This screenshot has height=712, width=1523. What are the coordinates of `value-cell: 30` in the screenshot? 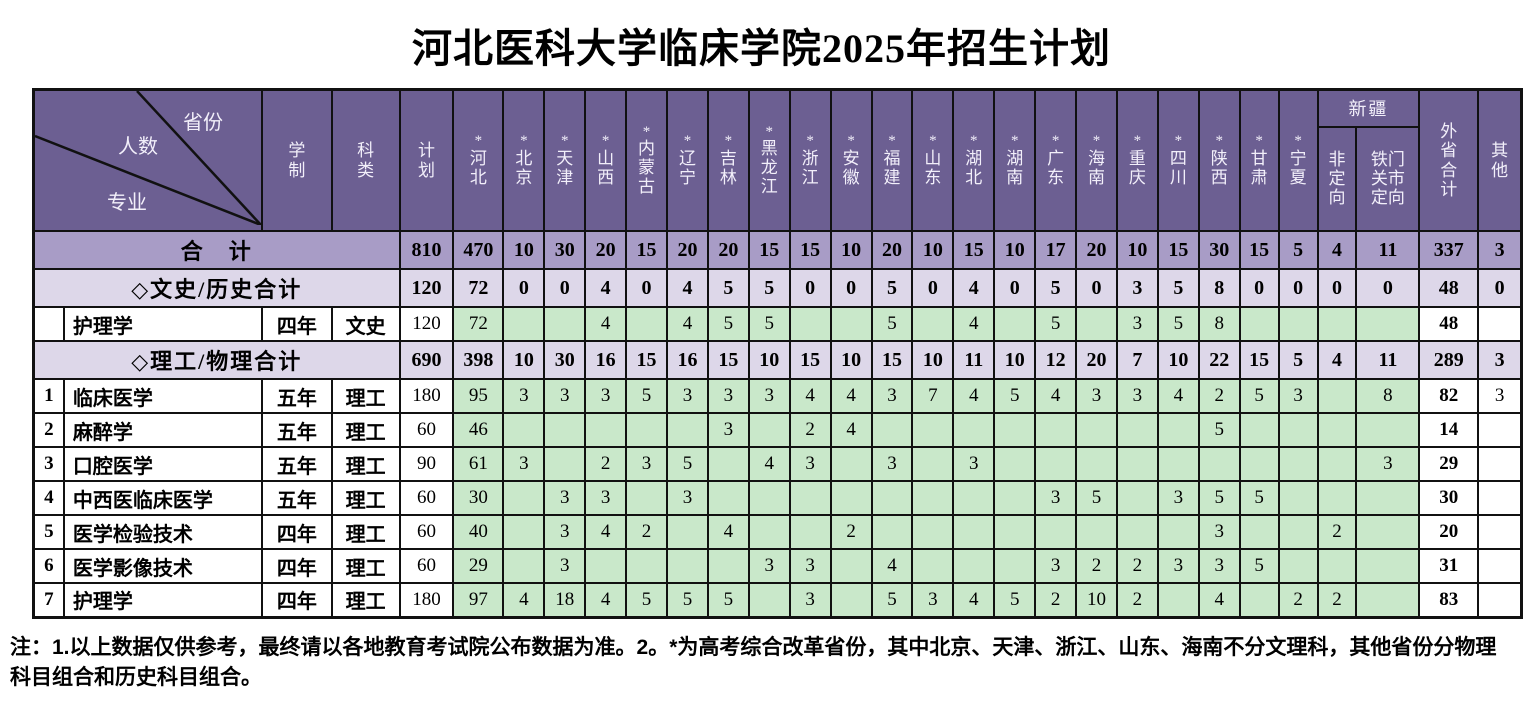 It's located at (565, 250).